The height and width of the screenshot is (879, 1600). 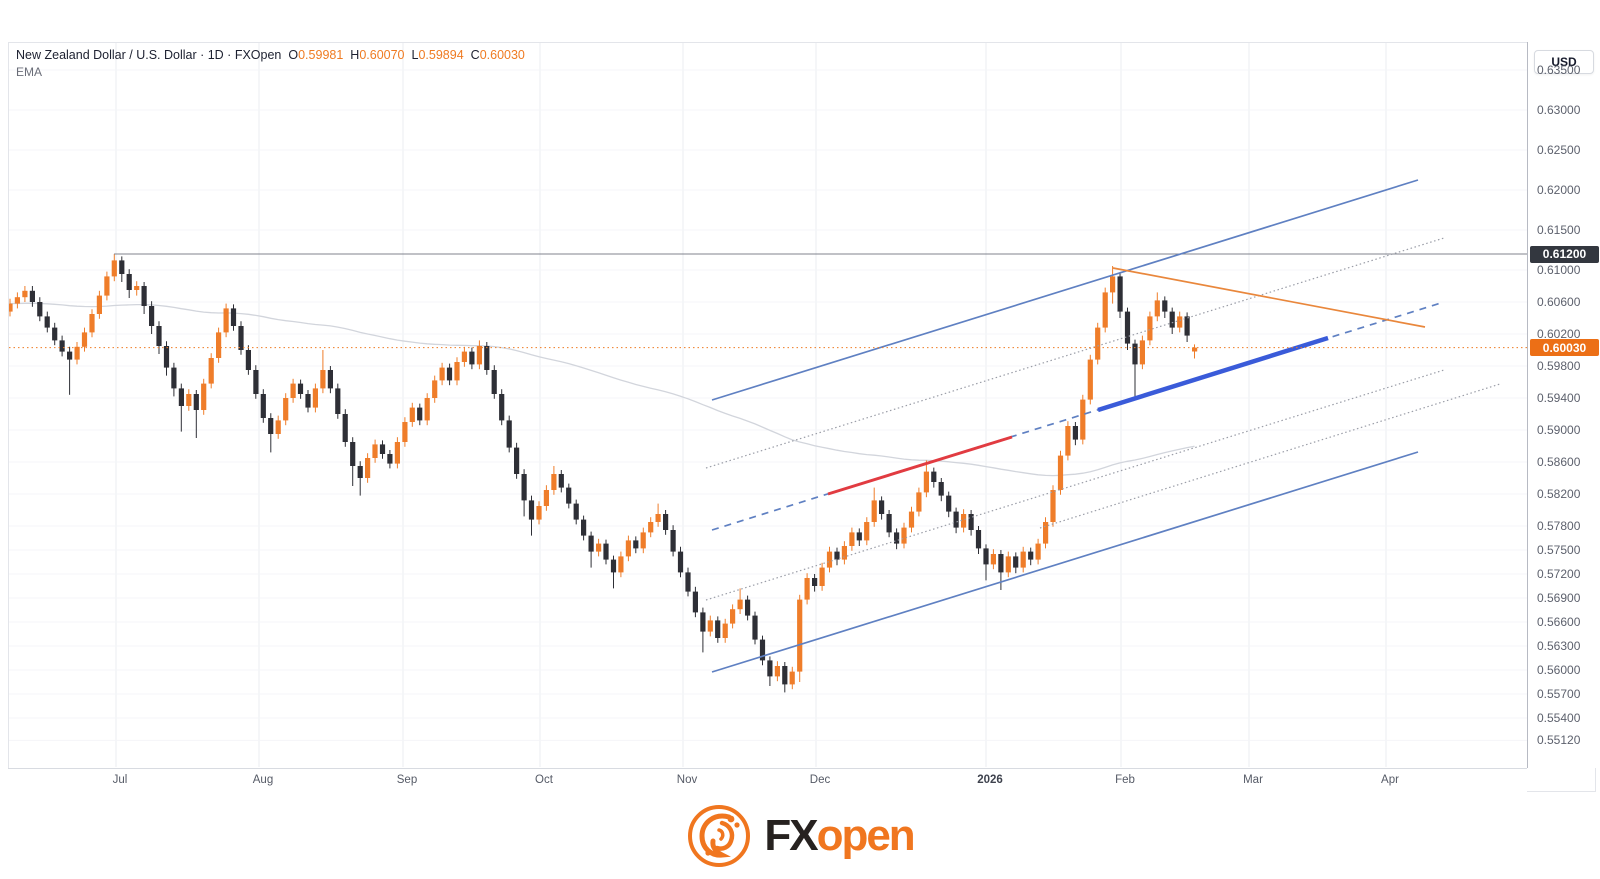 What do you see at coordinates (1564, 254) in the screenshot?
I see `price-badge-0.61200: 0.61200` at bounding box center [1564, 254].